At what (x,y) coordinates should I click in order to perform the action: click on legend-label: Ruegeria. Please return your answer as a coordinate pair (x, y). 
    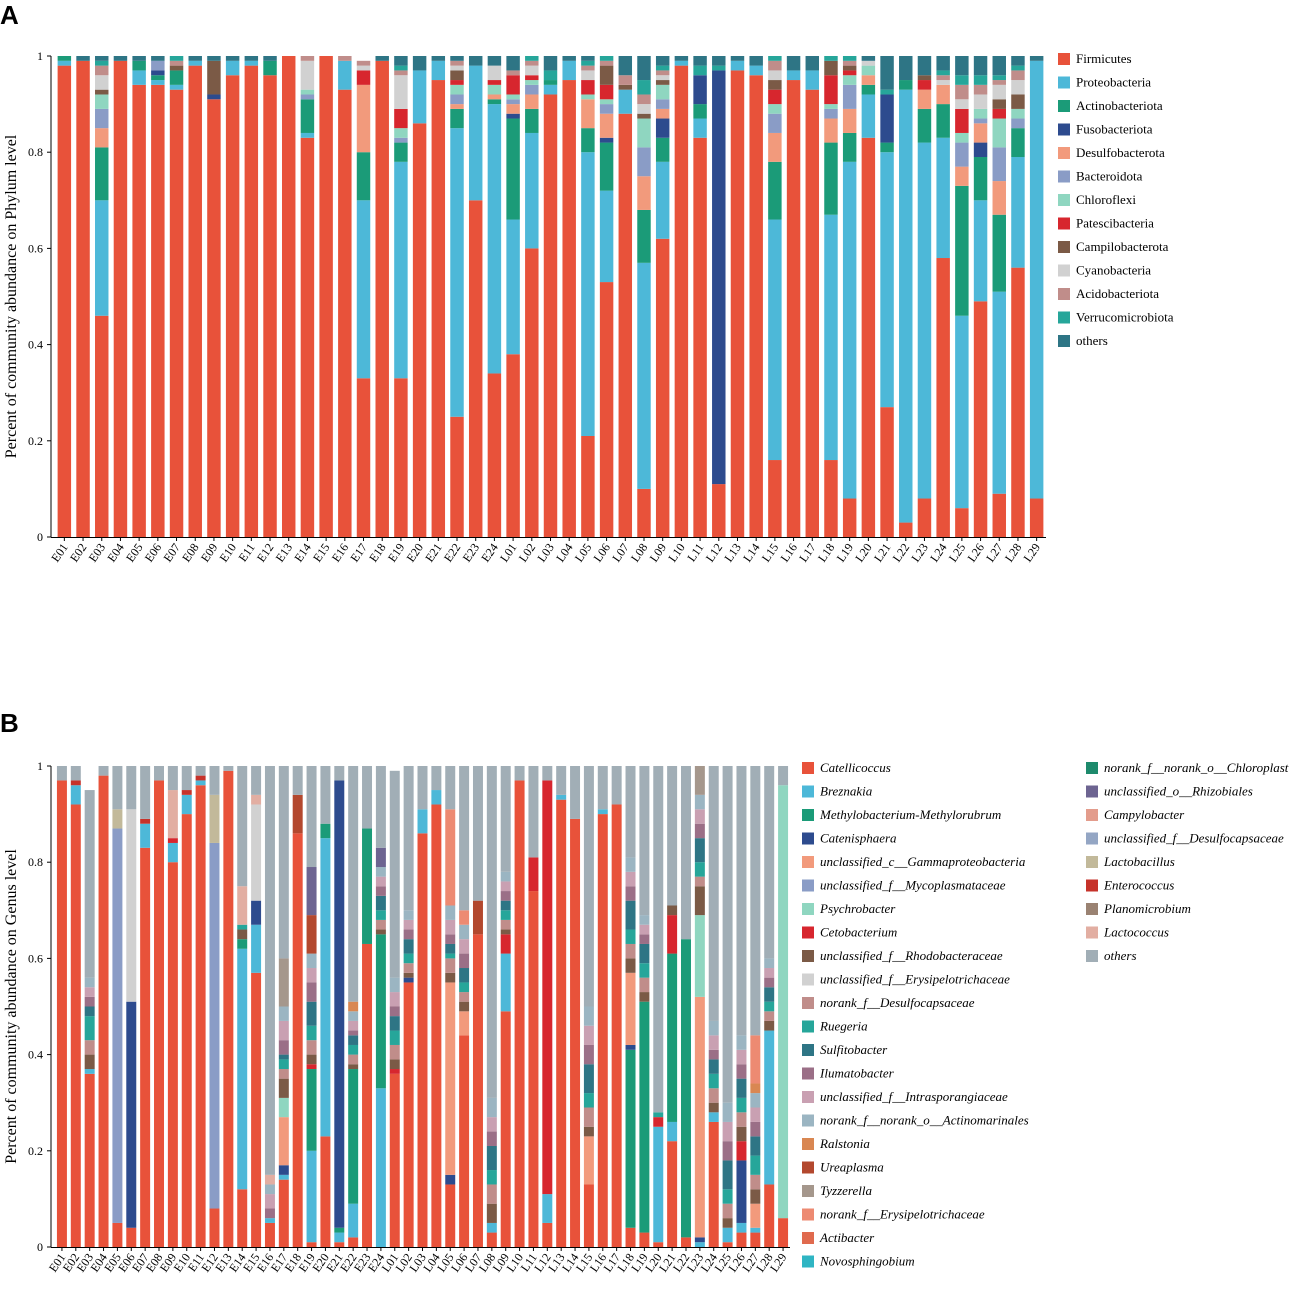
    Looking at the image, I should click on (843, 1026).